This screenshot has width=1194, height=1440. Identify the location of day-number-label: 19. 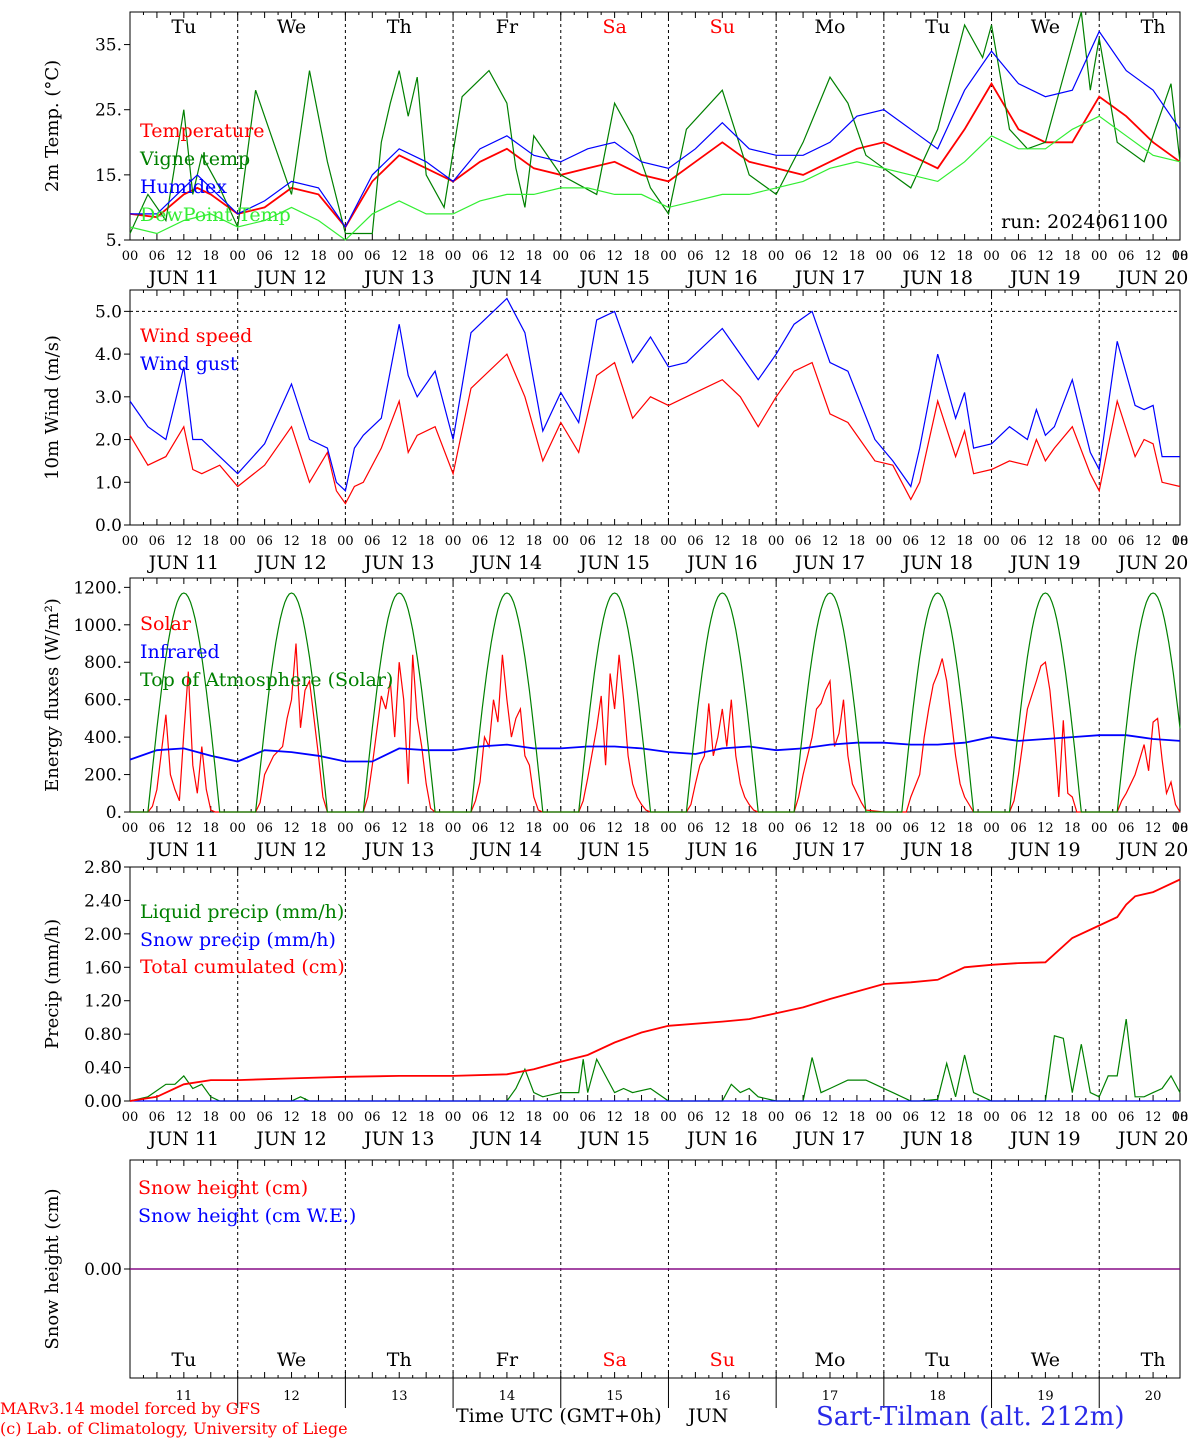
(1045, 1396).